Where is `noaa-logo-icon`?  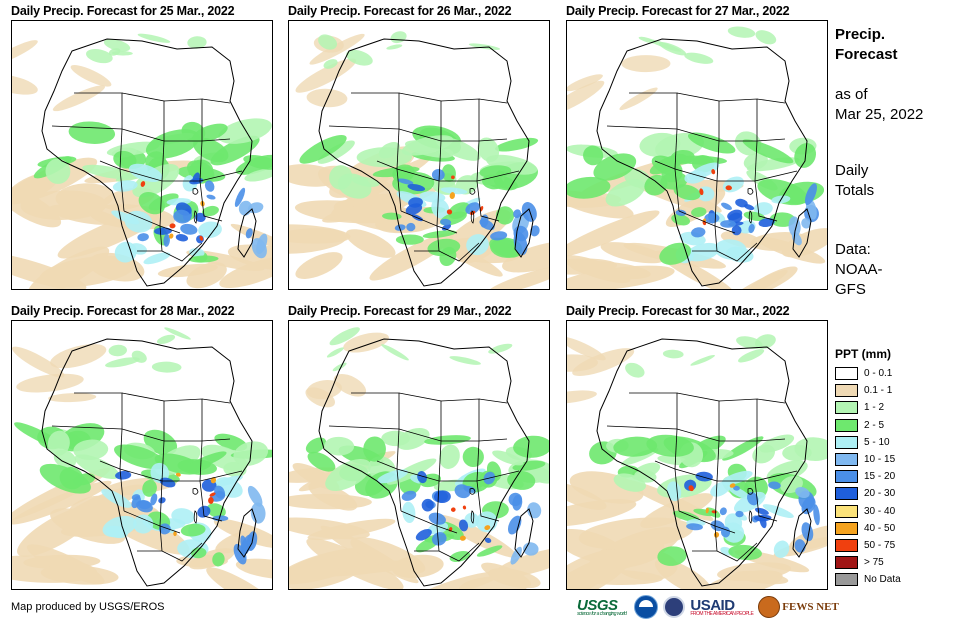 noaa-logo-icon is located at coordinates (646, 607).